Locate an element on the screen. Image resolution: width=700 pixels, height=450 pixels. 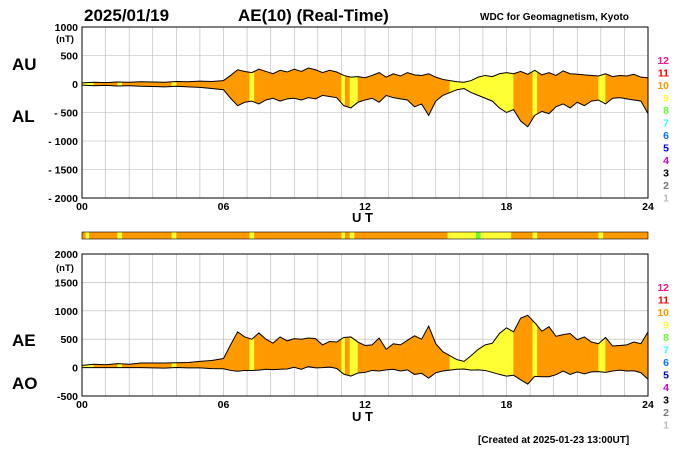
y-tick-label: 1000 is located at coordinates (67, 312).